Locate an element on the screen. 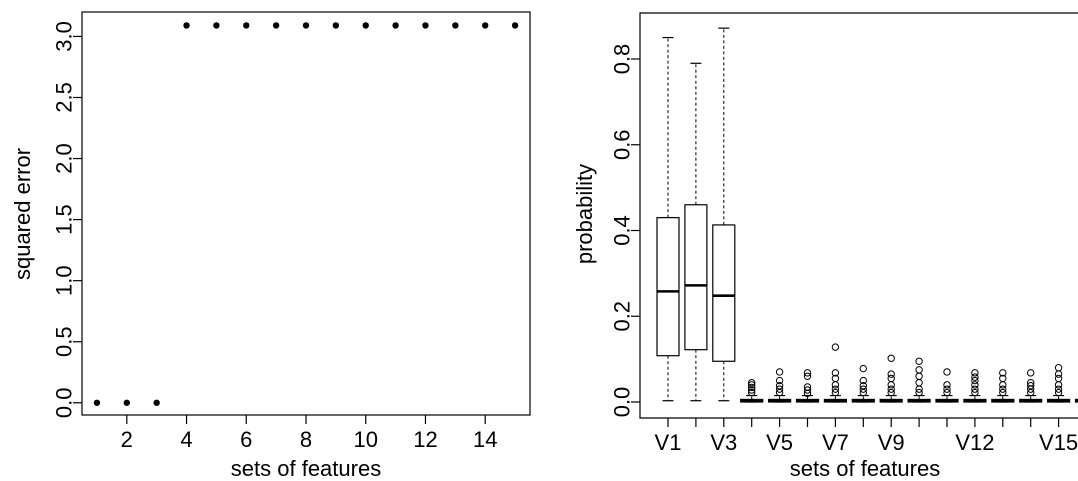 The height and width of the screenshot is (481, 1078). right-x-tick-label: V12 is located at coordinates (974, 442).